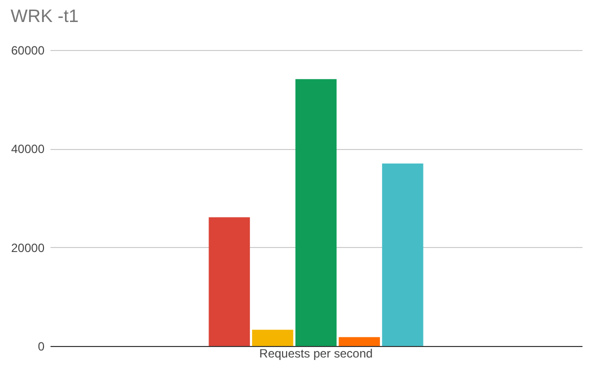 The image size is (600, 371). Describe the element at coordinates (28, 51) in the screenshot. I see `y-tick-label: 60000` at that location.